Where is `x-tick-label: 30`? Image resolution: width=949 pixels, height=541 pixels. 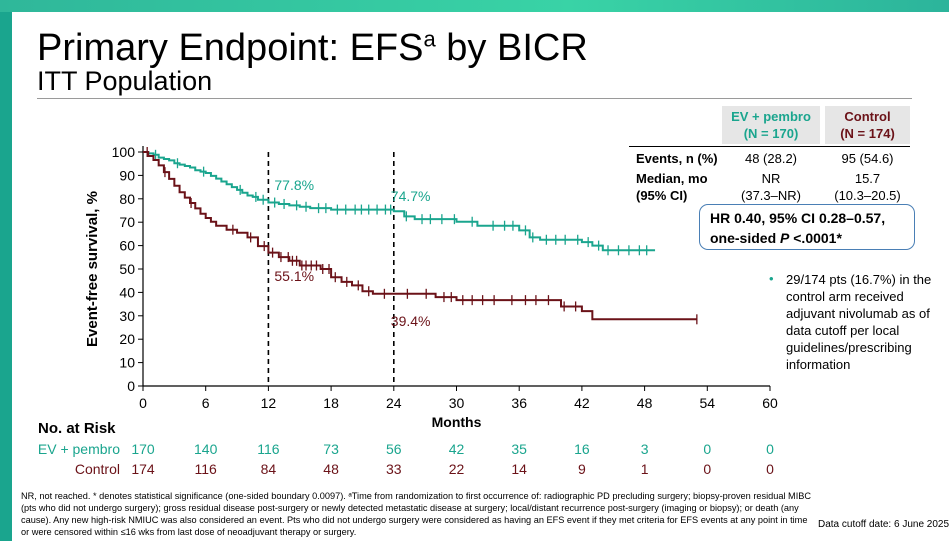
x-tick-label: 30 is located at coordinates (457, 403).